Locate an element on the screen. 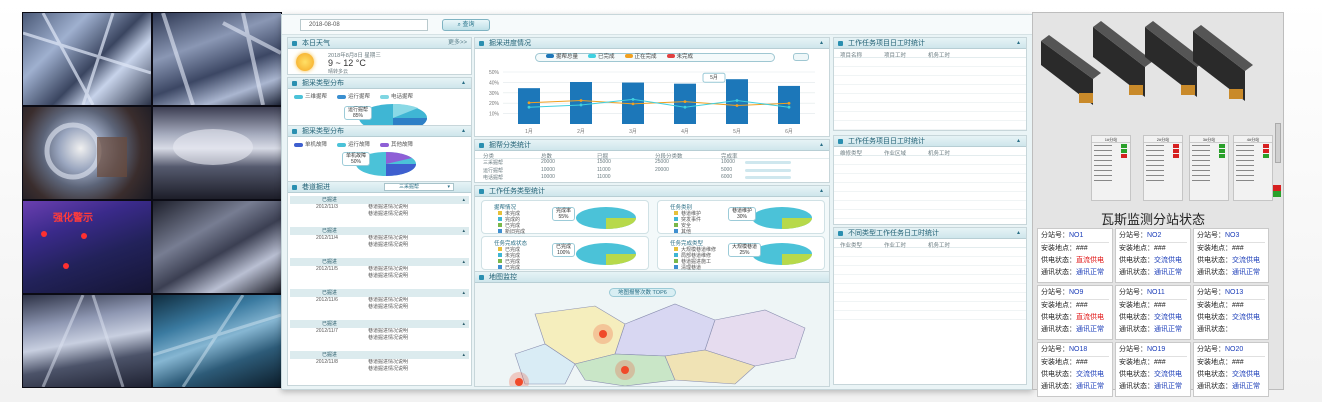 This screenshot has height=402, width=1322. query-button: ⌕ 查询 is located at coordinates (466, 25).